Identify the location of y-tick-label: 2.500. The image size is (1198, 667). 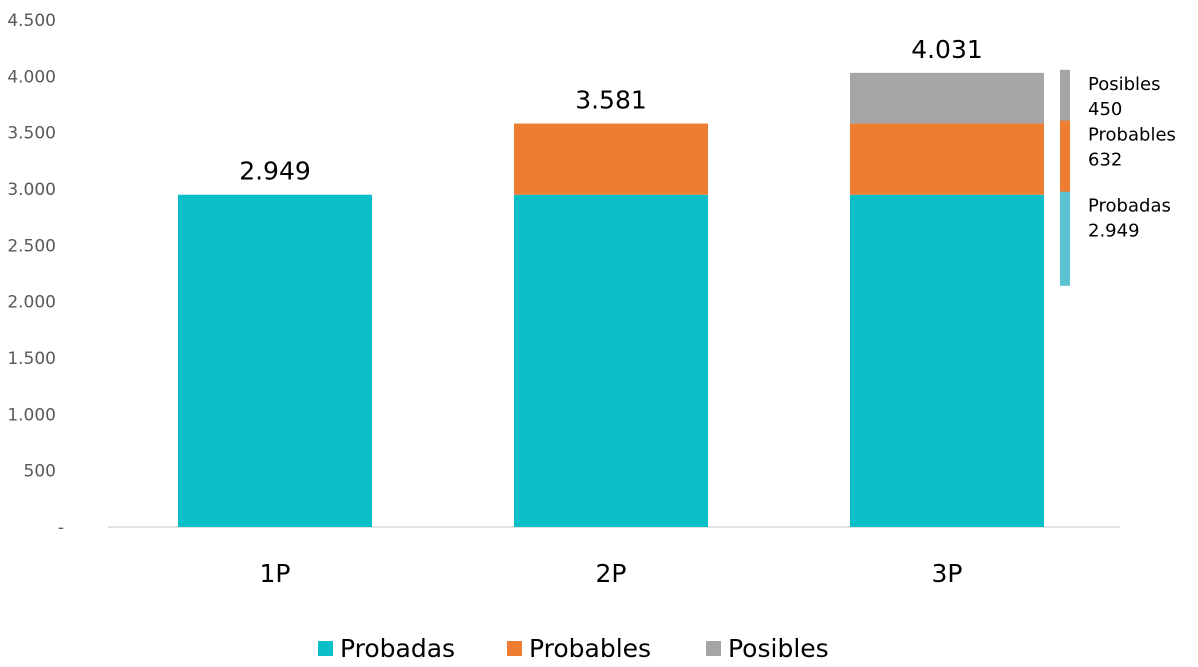
(31, 246).